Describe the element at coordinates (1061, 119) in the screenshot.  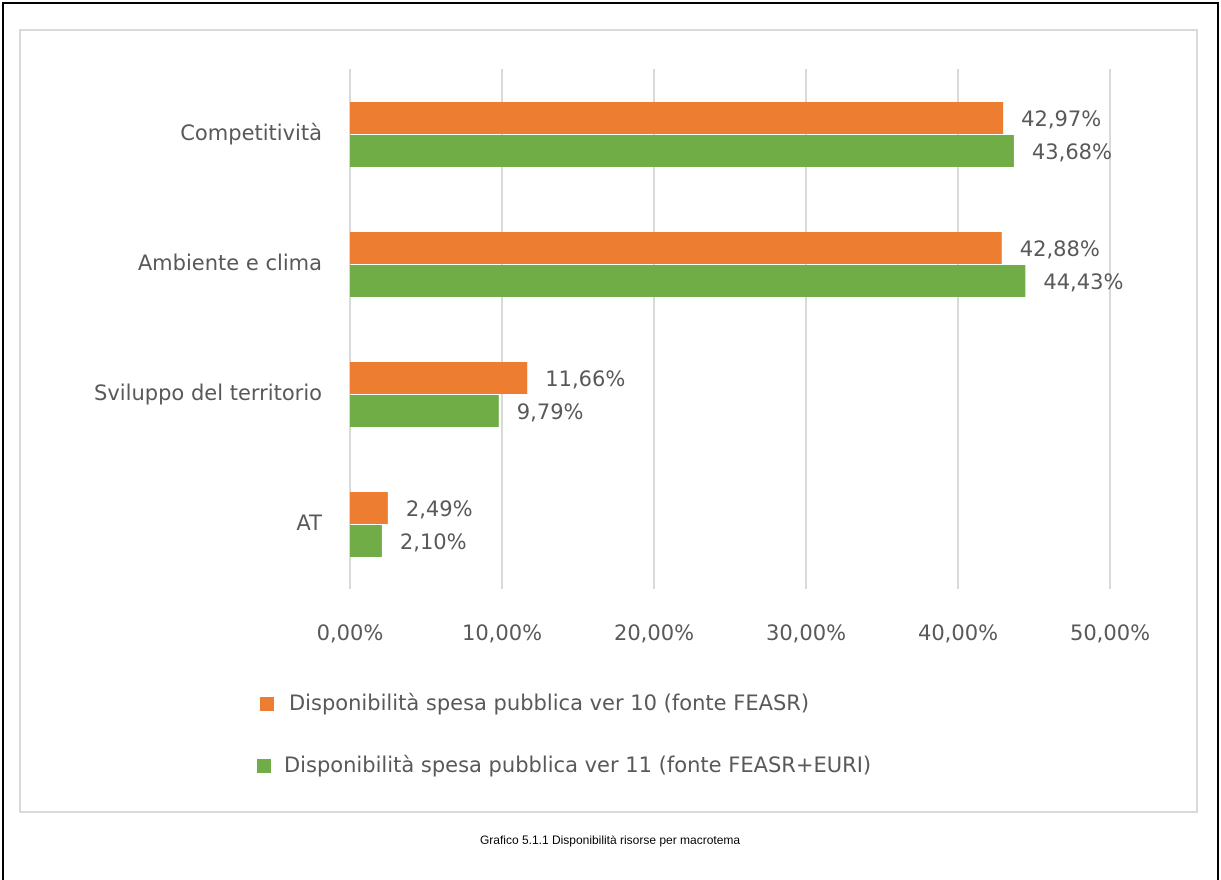
I see `data-label: 42,97%` at that location.